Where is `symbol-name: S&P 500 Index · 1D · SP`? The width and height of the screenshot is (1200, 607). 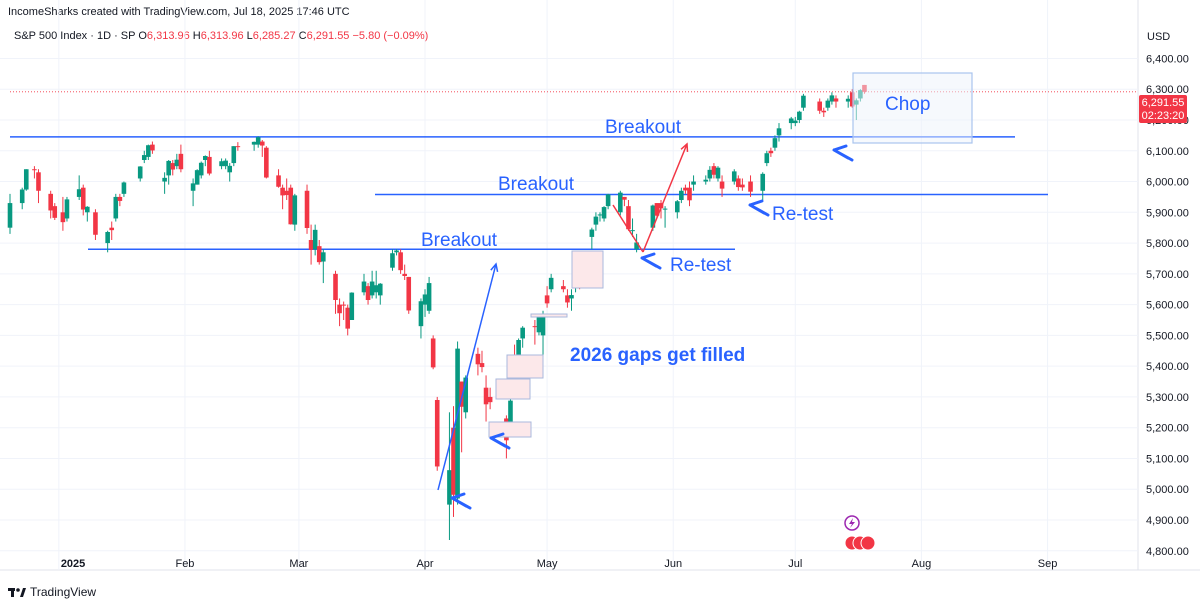 symbol-name: S&P 500 Index · 1D · SP is located at coordinates (75, 36).